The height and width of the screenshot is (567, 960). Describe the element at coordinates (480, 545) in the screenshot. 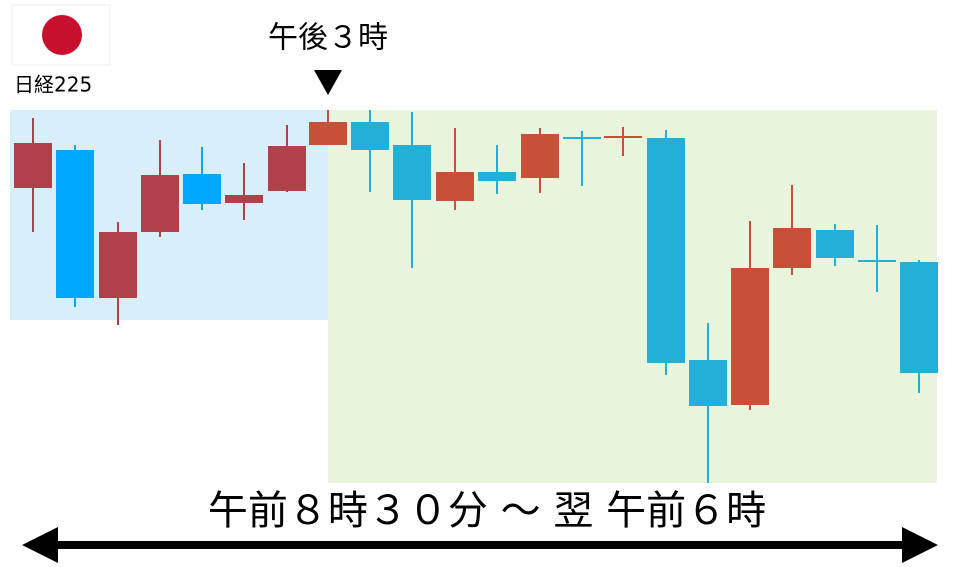

I see `double-arrow` at that location.